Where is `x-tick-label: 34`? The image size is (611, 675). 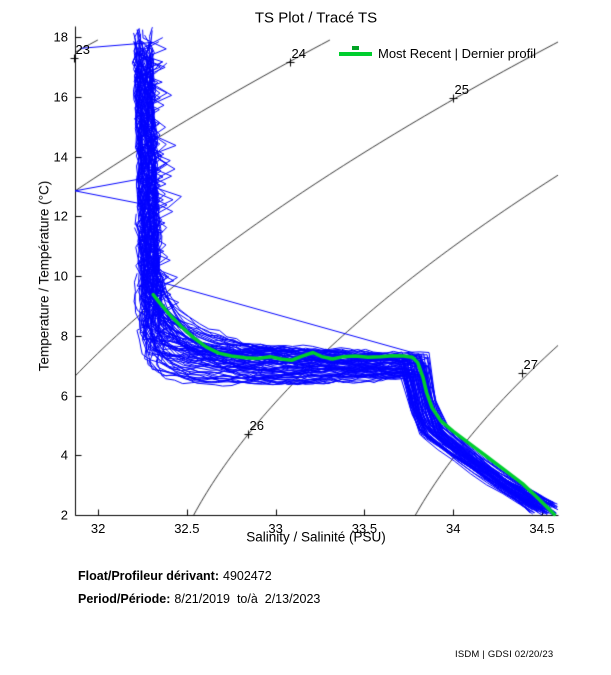 x-tick-label: 34 is located at coordinates (453, 528).